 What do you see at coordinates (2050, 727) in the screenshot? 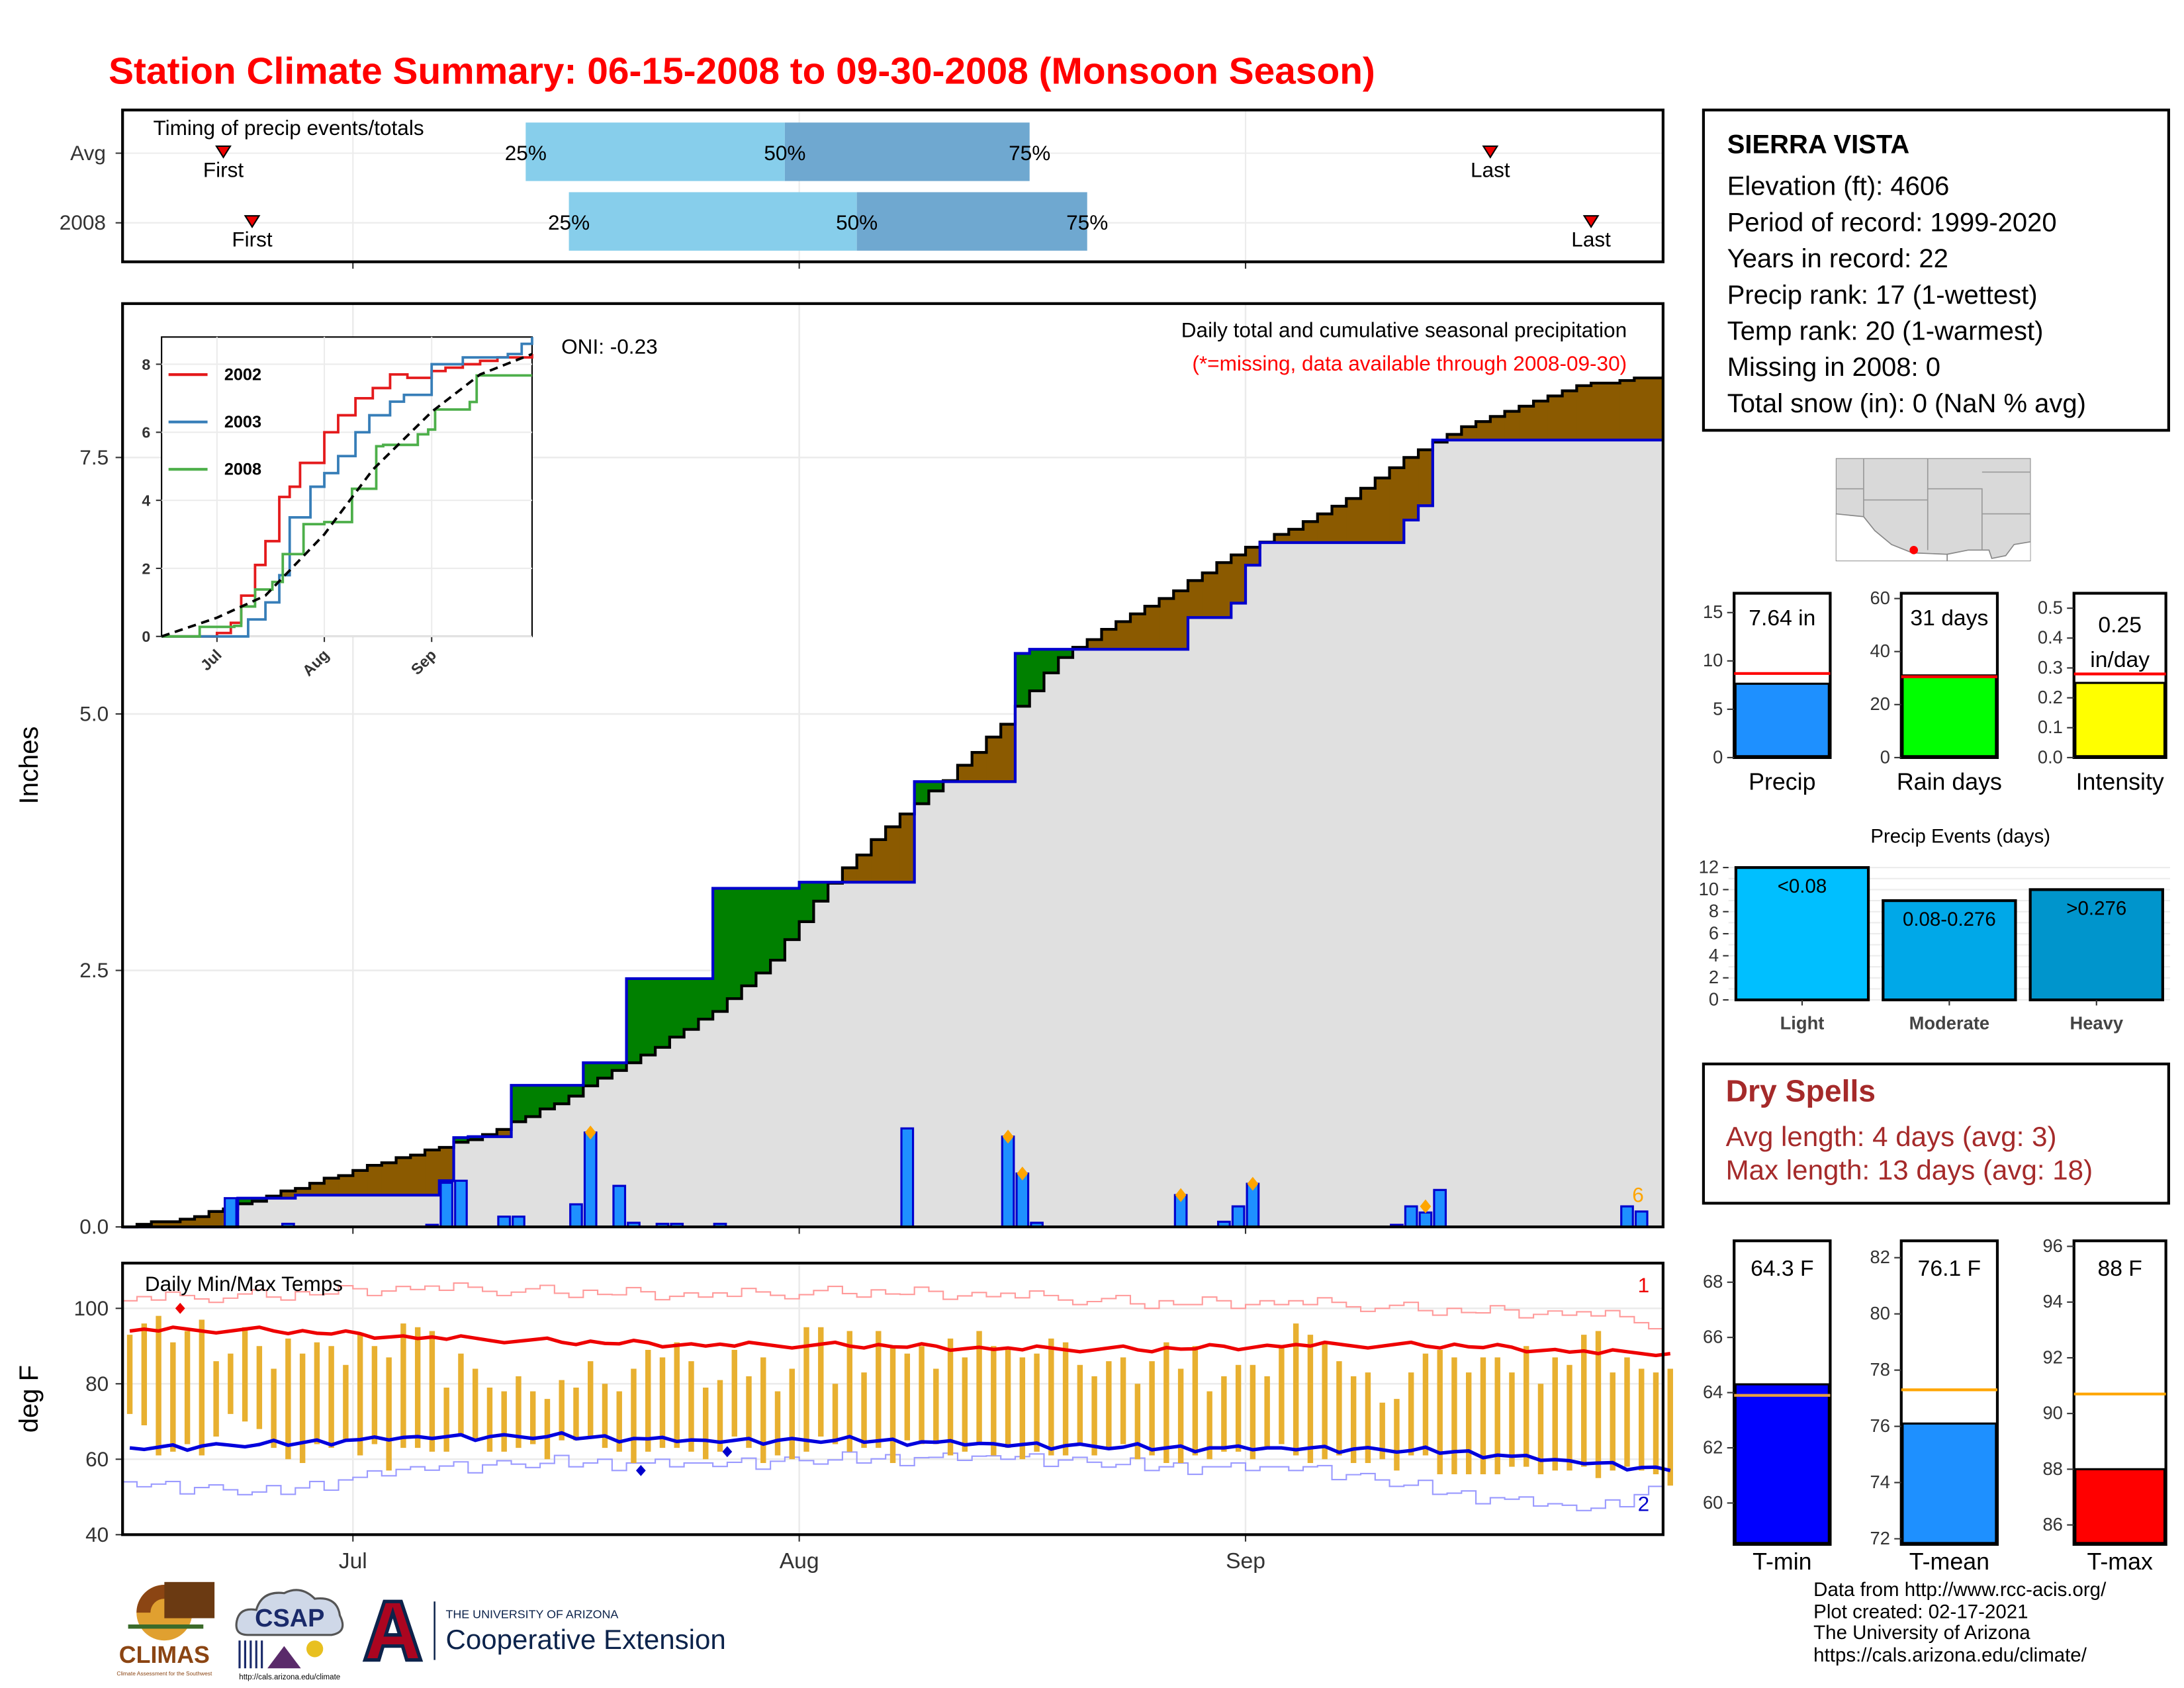
I see `intensity-y-tick-label: 0.1` at bounding box center [2050, 727].